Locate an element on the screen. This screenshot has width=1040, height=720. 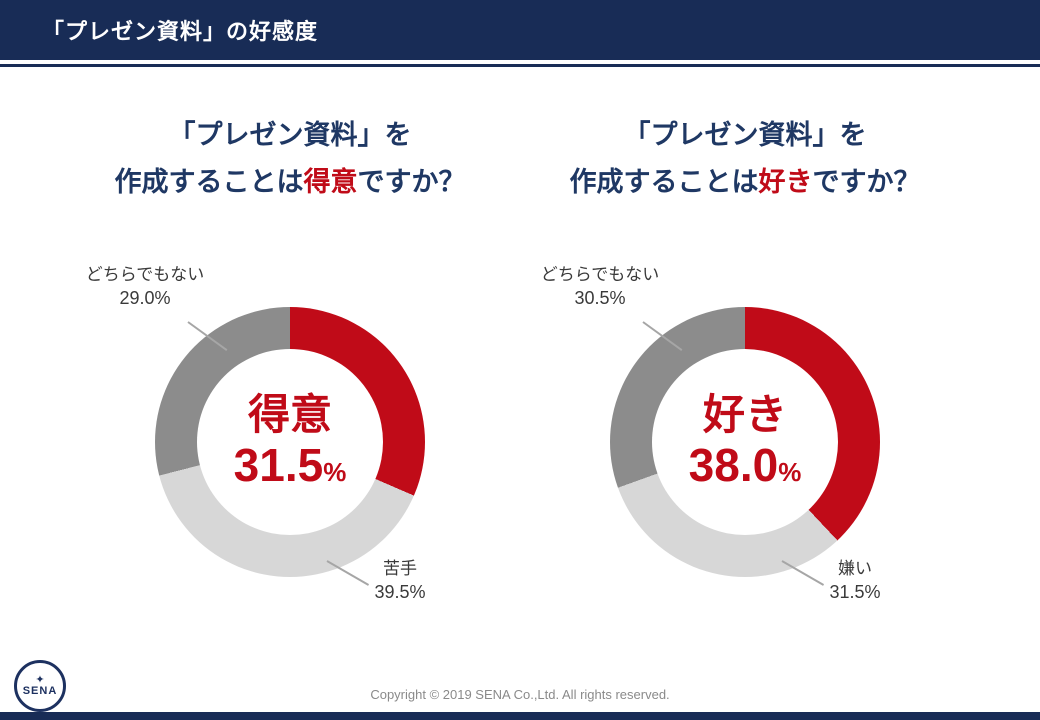
callout-left-bad: 苦手 39.5% is located at coordinates (400, 581).